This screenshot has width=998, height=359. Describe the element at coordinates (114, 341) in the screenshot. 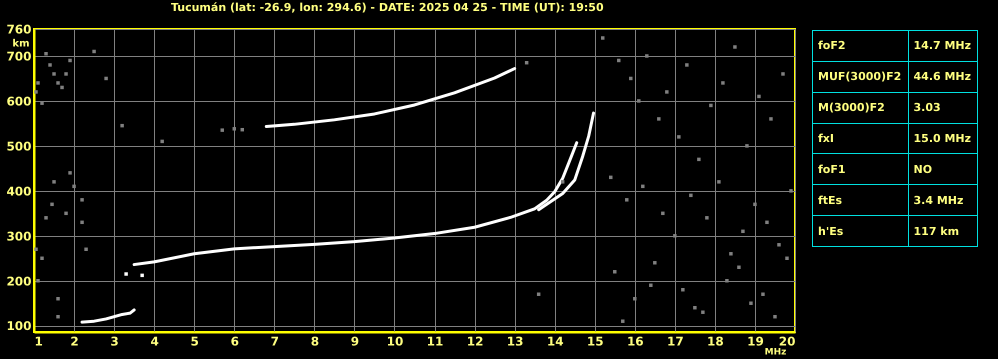

I see `x-tick-label: 3` at that location.